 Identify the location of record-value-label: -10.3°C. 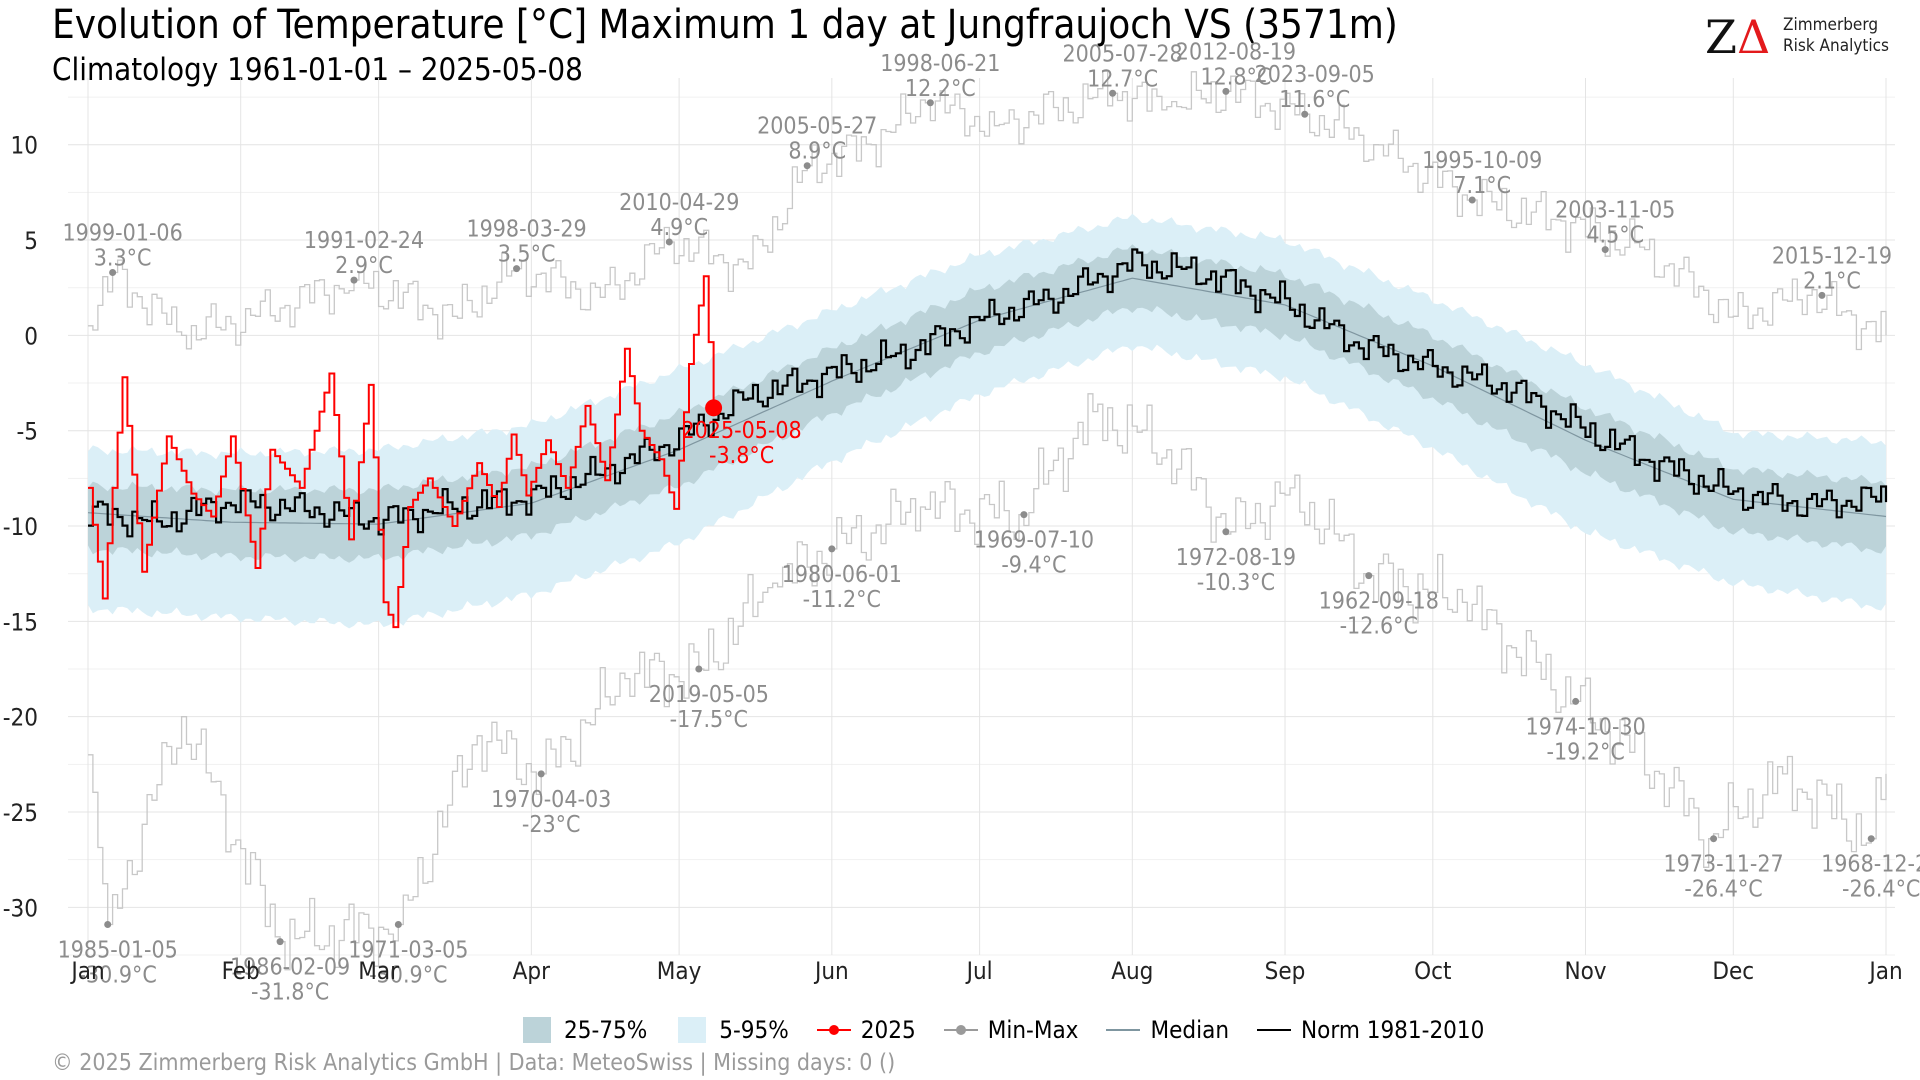
(1236, 583).